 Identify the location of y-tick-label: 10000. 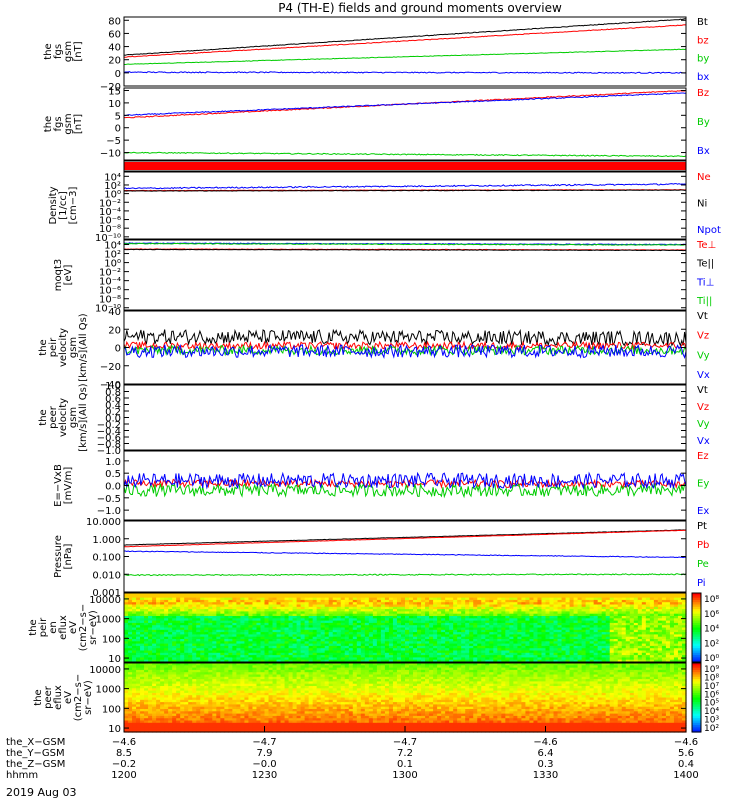
(105, 600).